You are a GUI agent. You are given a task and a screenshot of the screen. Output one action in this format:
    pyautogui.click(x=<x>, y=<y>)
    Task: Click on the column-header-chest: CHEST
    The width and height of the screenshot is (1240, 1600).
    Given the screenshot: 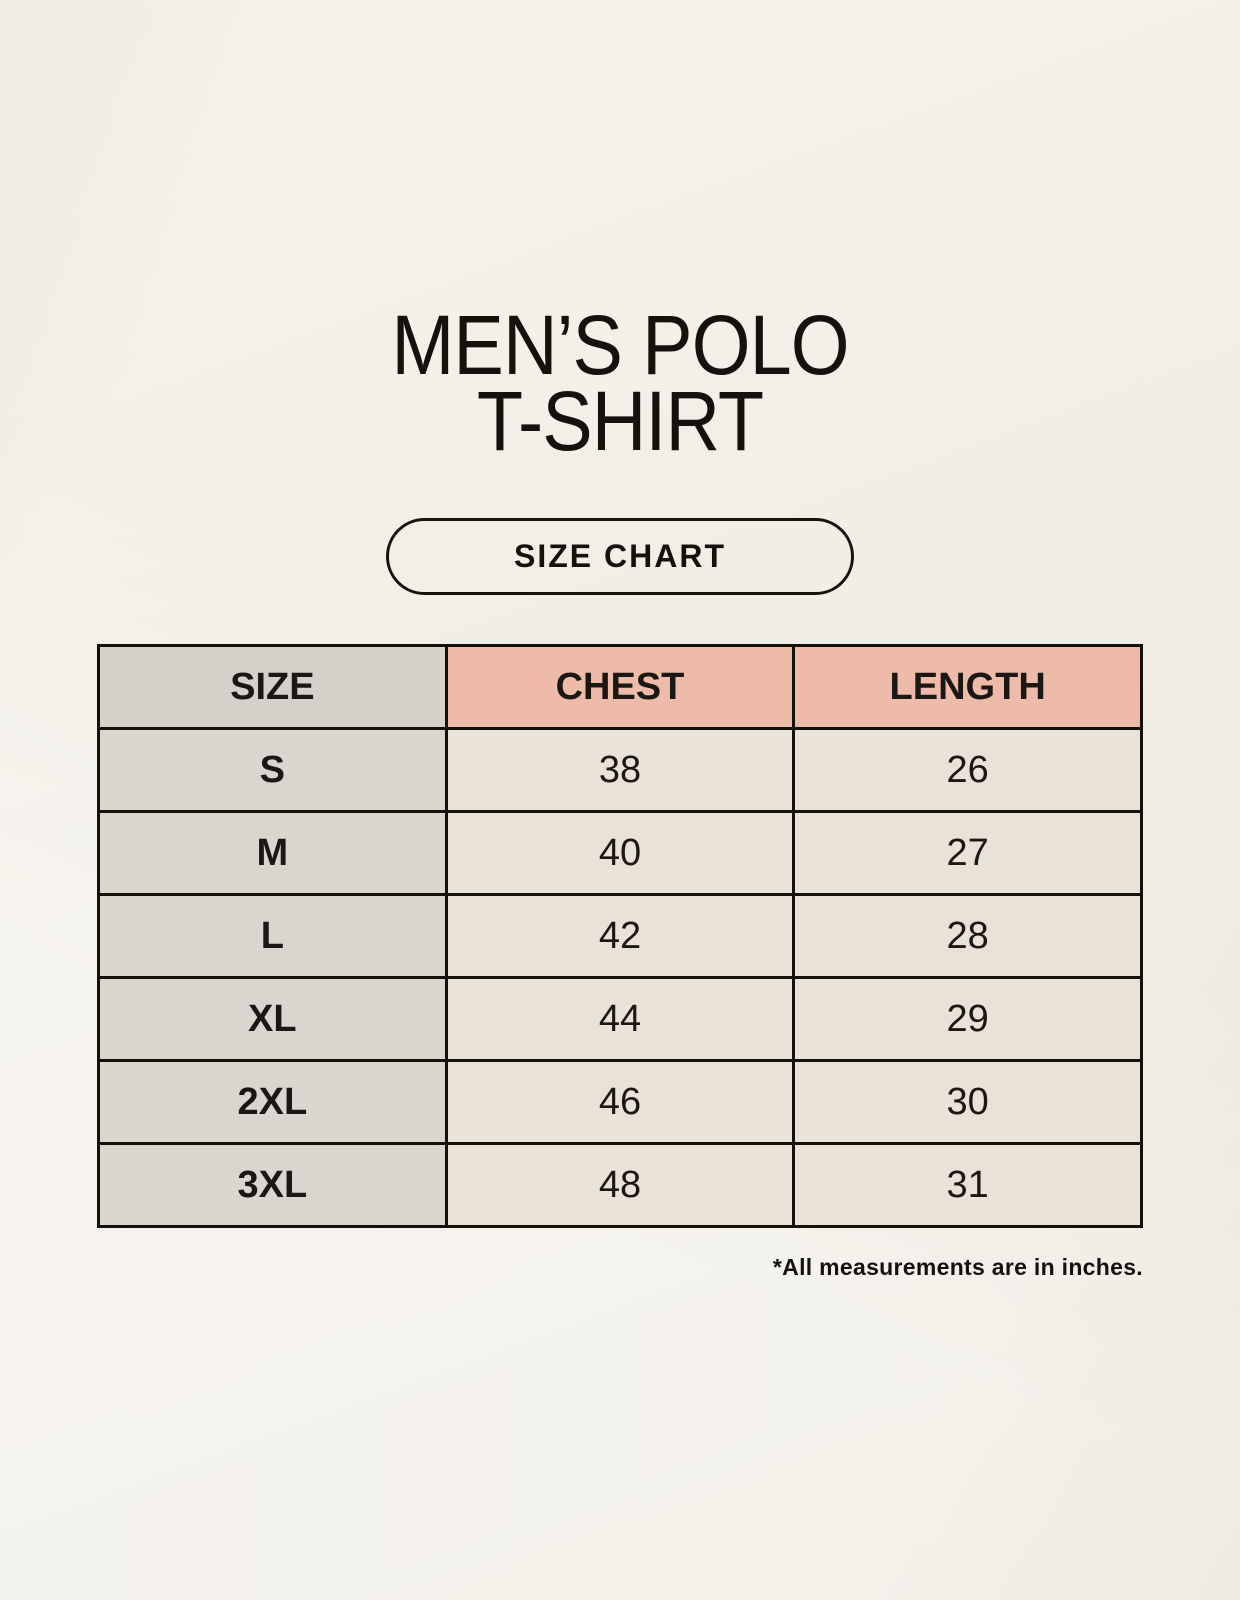 What is the action you would take?
    pyautogui.click(x=620, y=687)
    